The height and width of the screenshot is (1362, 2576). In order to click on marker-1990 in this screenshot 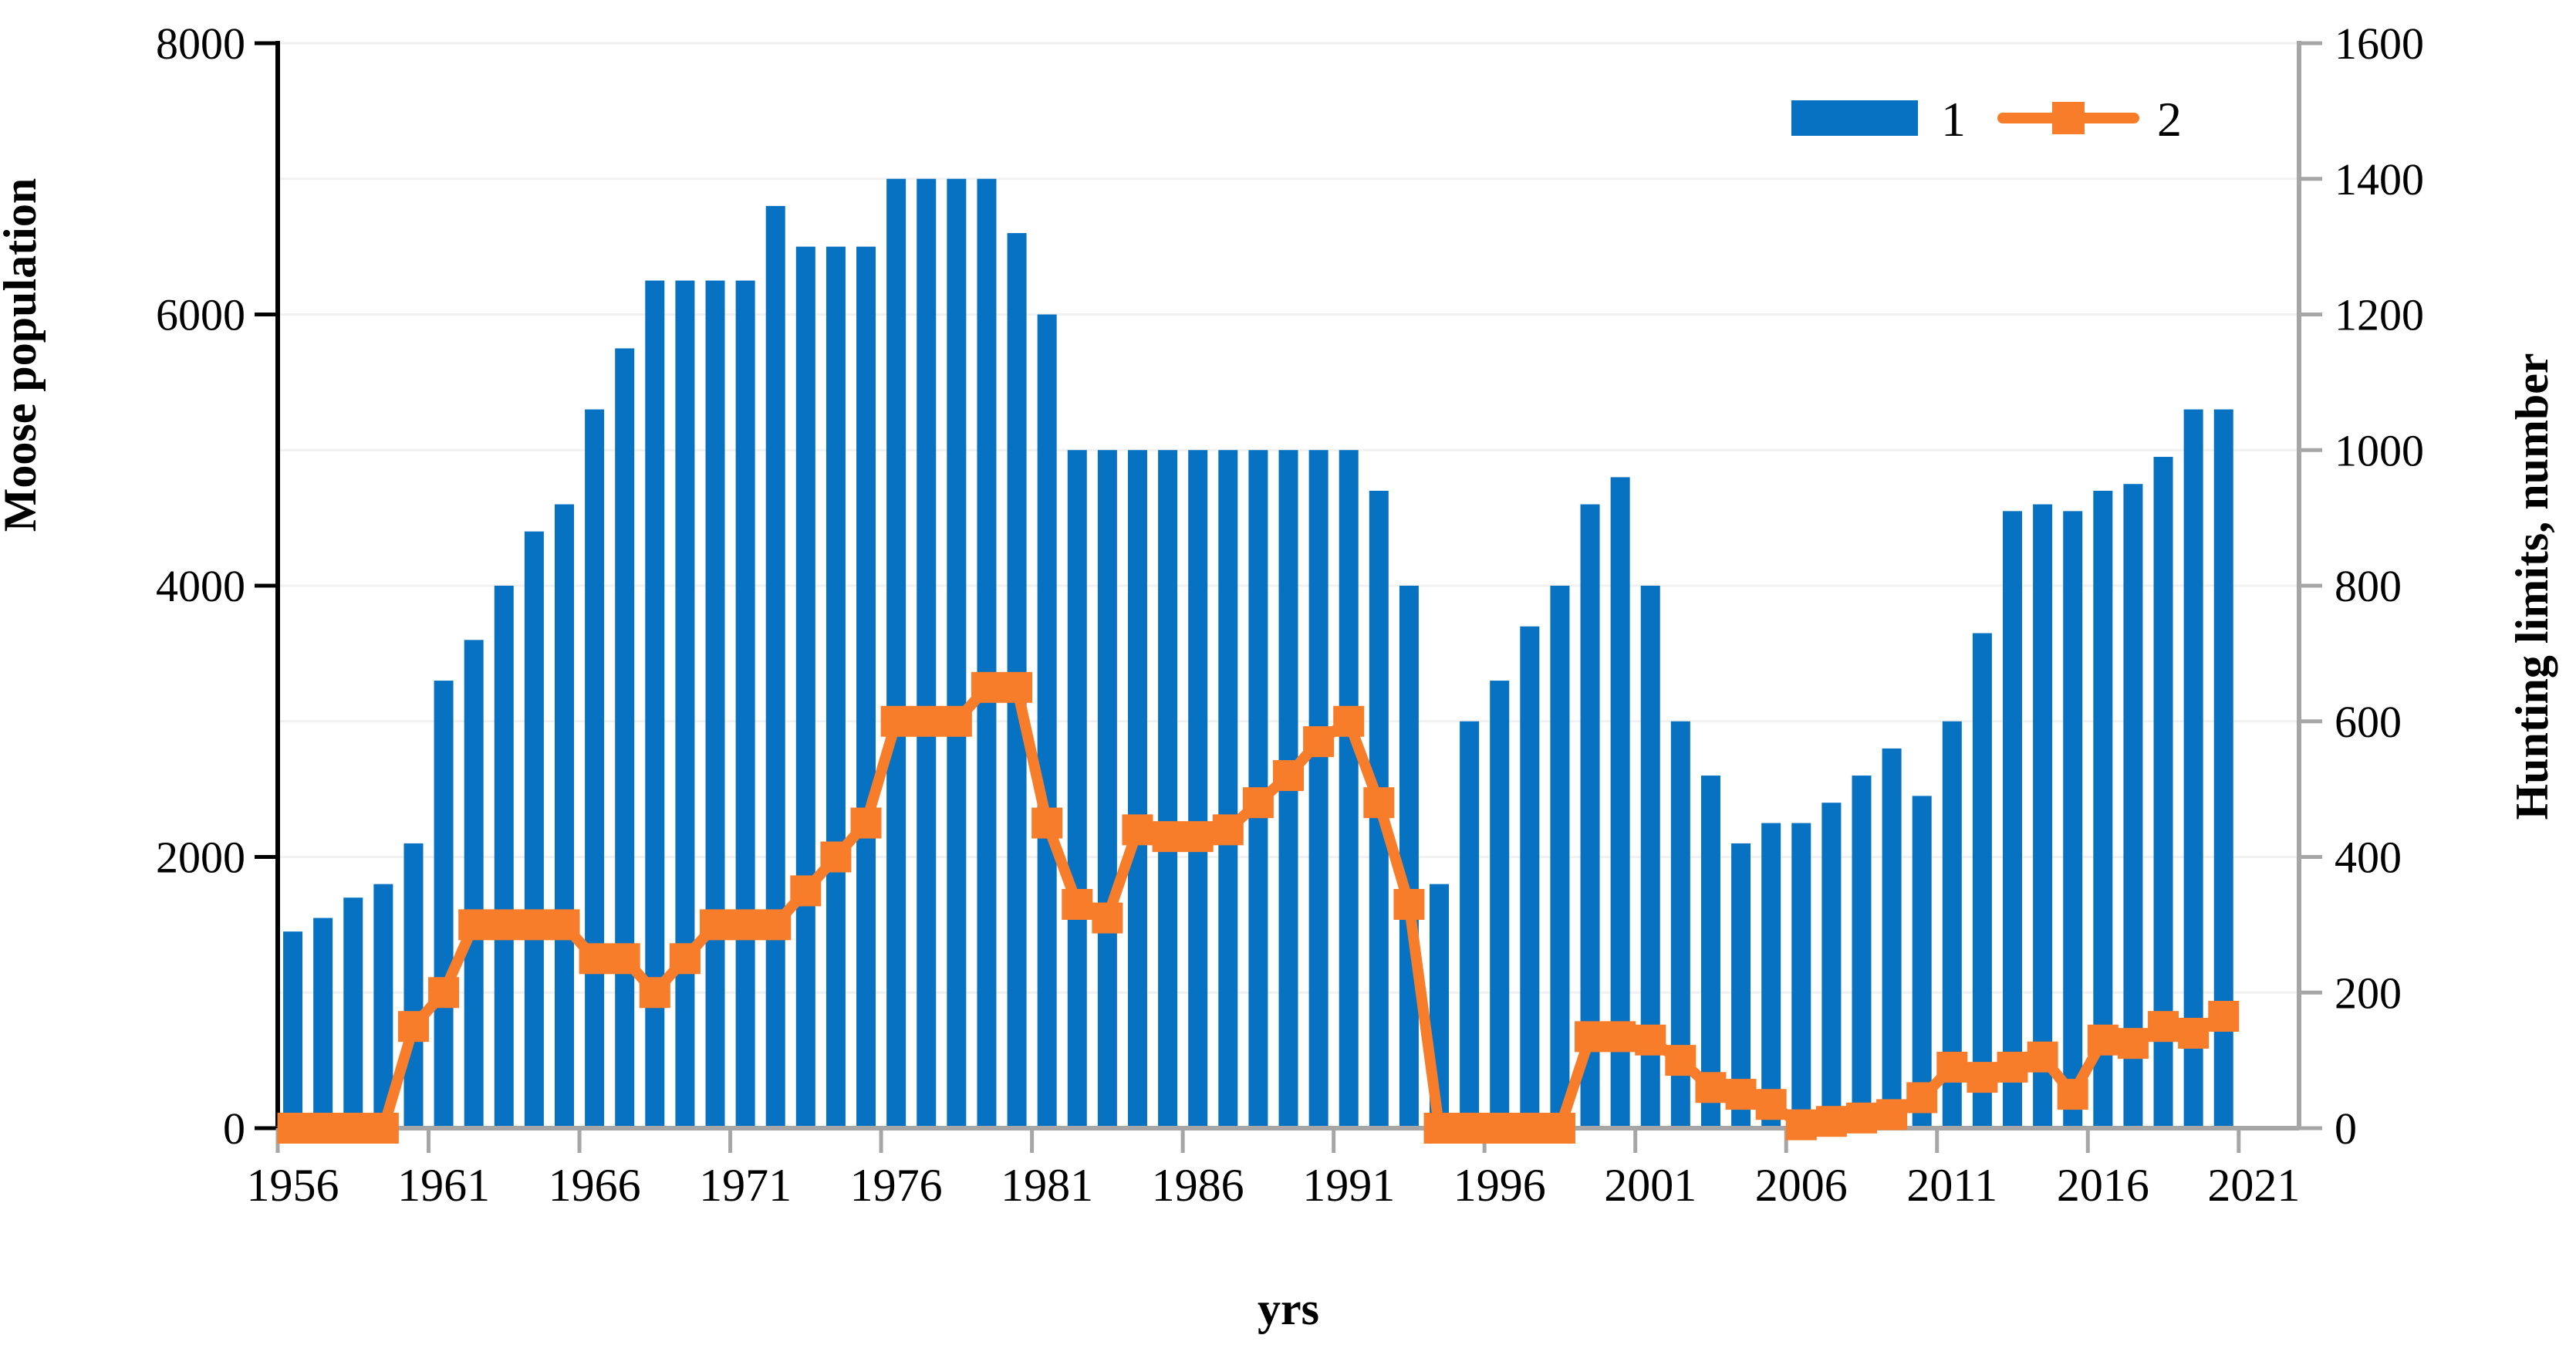, I will do `click(1319, 742)`.